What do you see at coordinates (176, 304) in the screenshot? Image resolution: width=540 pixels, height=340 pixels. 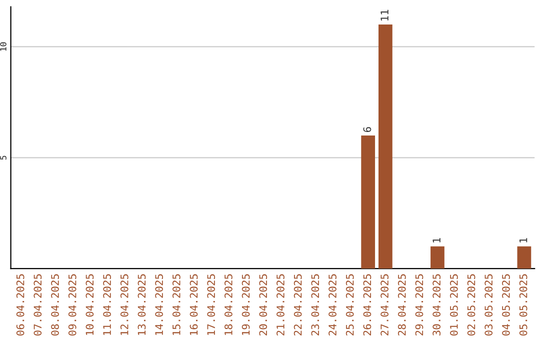 I see `x-tick-label: 15.04.2025` at bounding box center [176, 304].